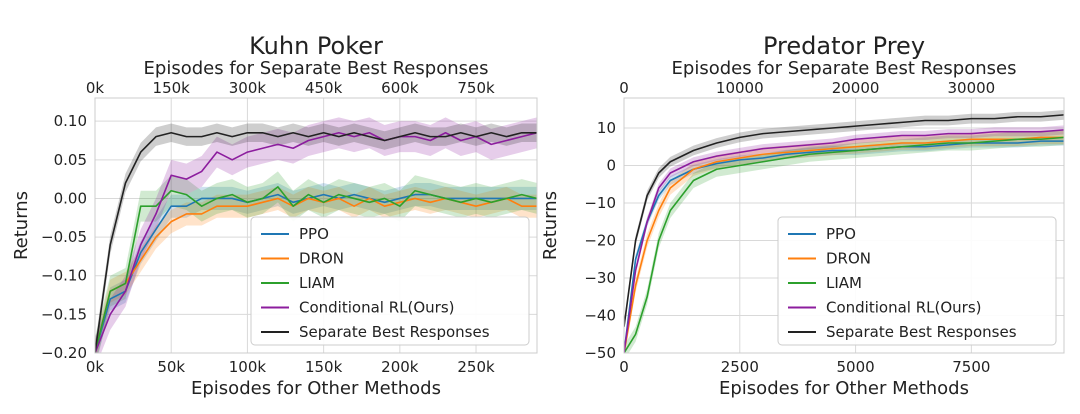  What do you see at coordinates (316, 46) in the screenshot?
I see `chart-title: Kuhn Poker` at bounding box center [316, 46].